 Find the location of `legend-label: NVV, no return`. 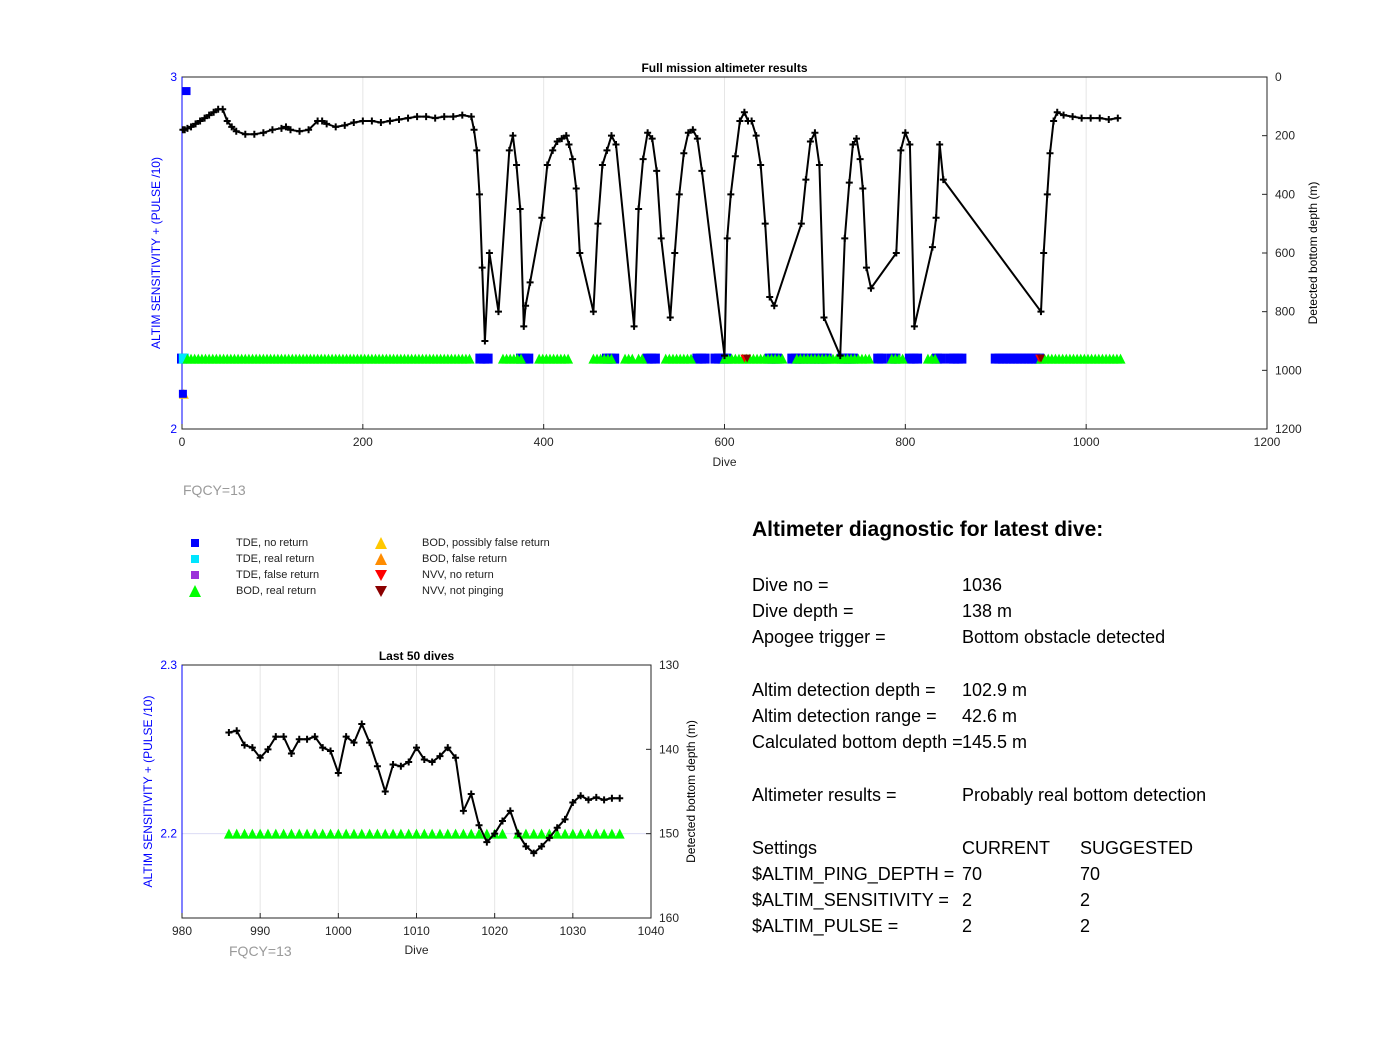

legend-label: NVV, no return is located at coordinates (458, 575).